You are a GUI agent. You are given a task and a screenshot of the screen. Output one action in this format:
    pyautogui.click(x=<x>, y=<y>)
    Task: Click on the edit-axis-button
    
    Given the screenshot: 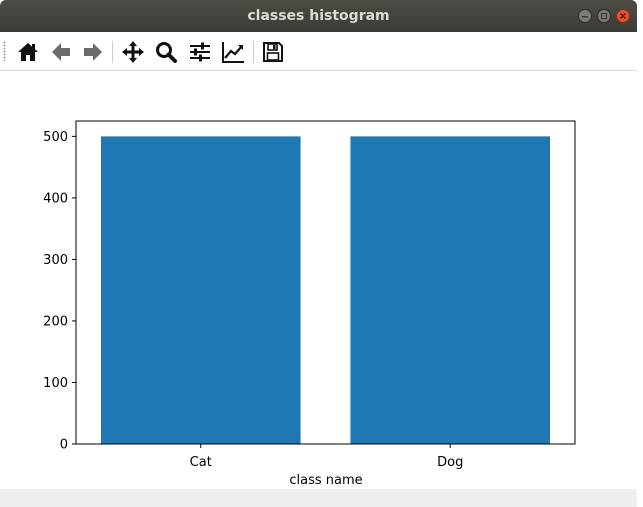 What is the action you would take?
    pyautogui.click(x=233, y=52)
    